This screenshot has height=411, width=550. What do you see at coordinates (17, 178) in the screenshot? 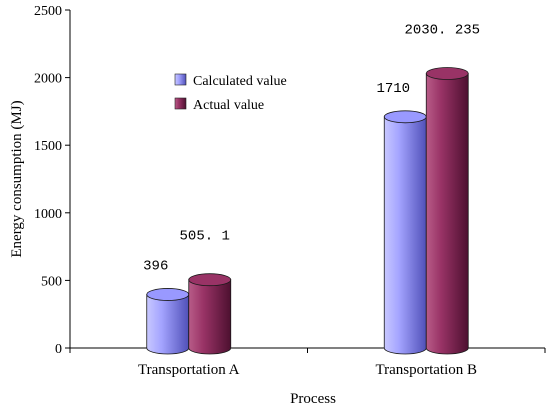
I see `y-axis-label: Energy consumption (MJ)` at bounding box center [17, 178].